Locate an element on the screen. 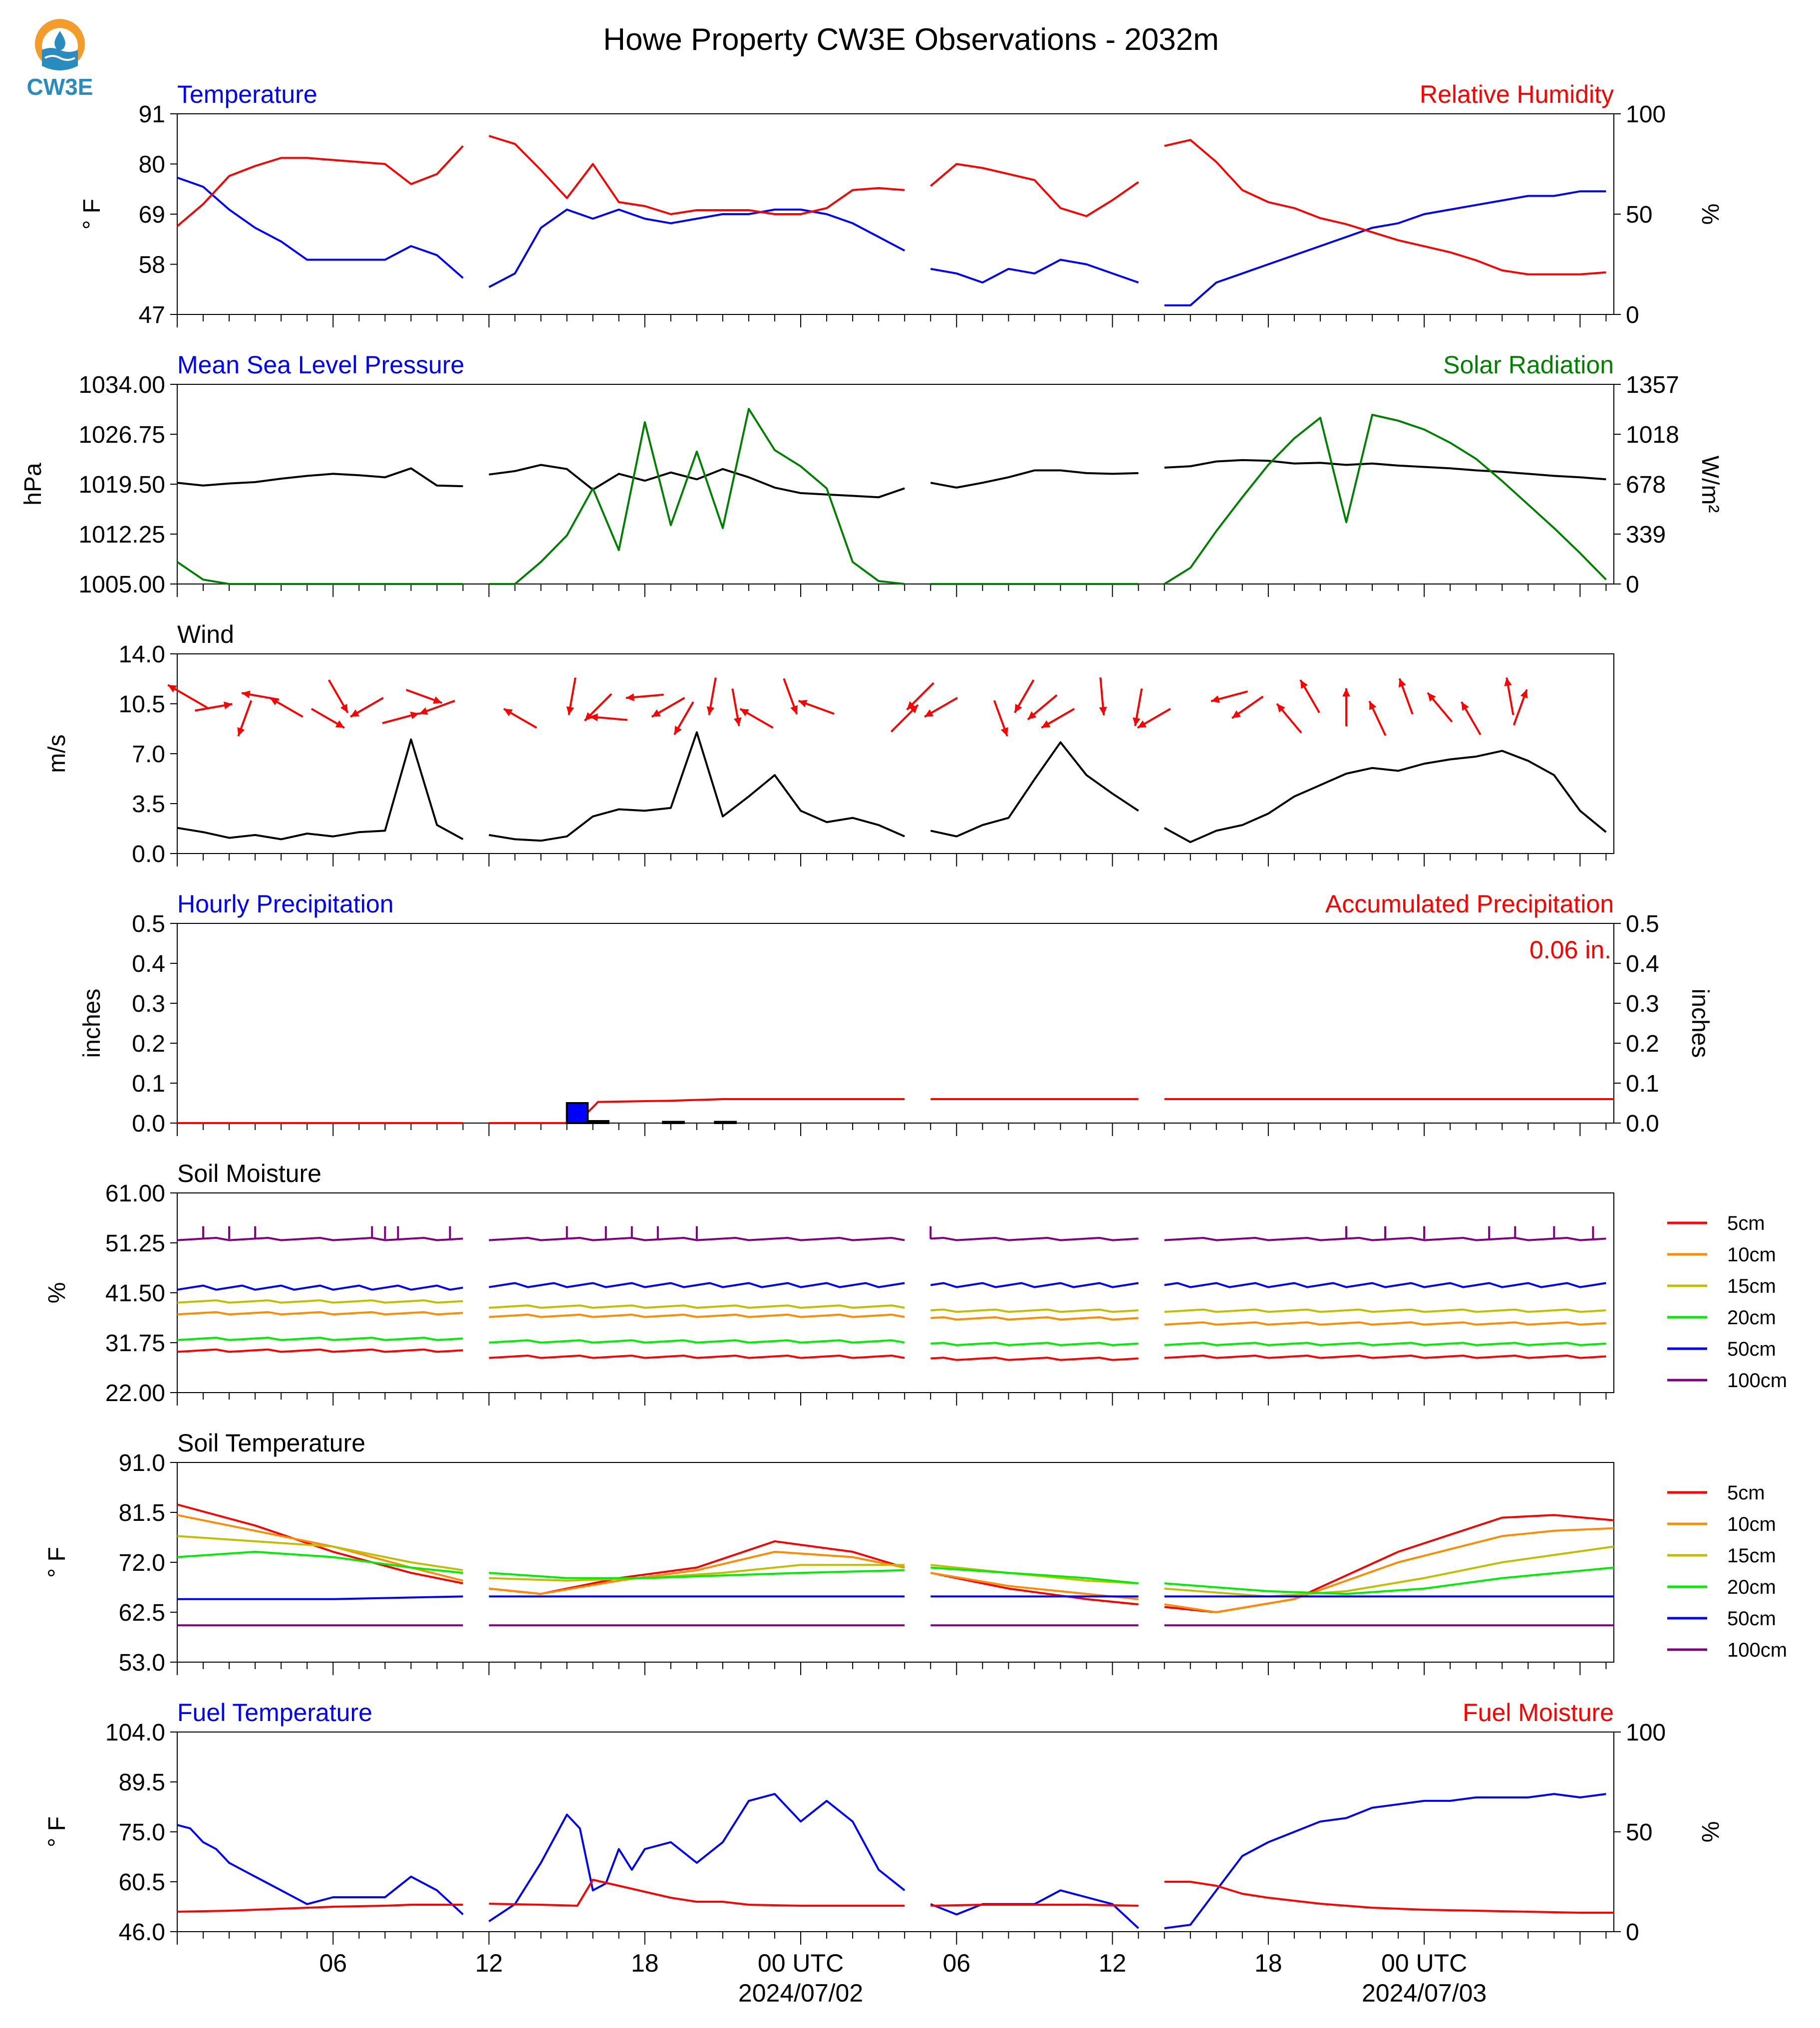  wind-ytick-label: 3.5 is located at coordinates (148, 804).